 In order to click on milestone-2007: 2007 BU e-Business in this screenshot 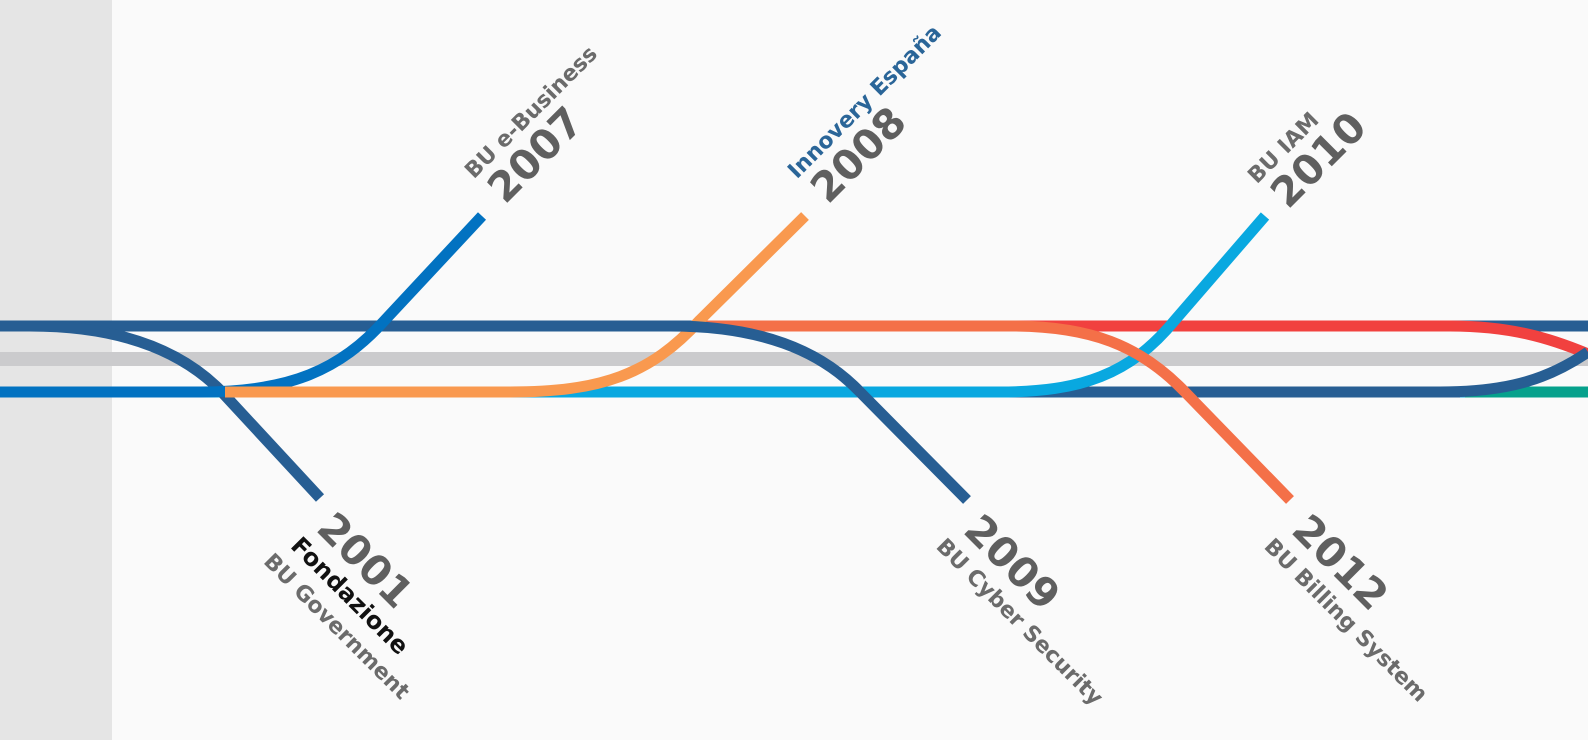, I will do `click(531, 127)`.